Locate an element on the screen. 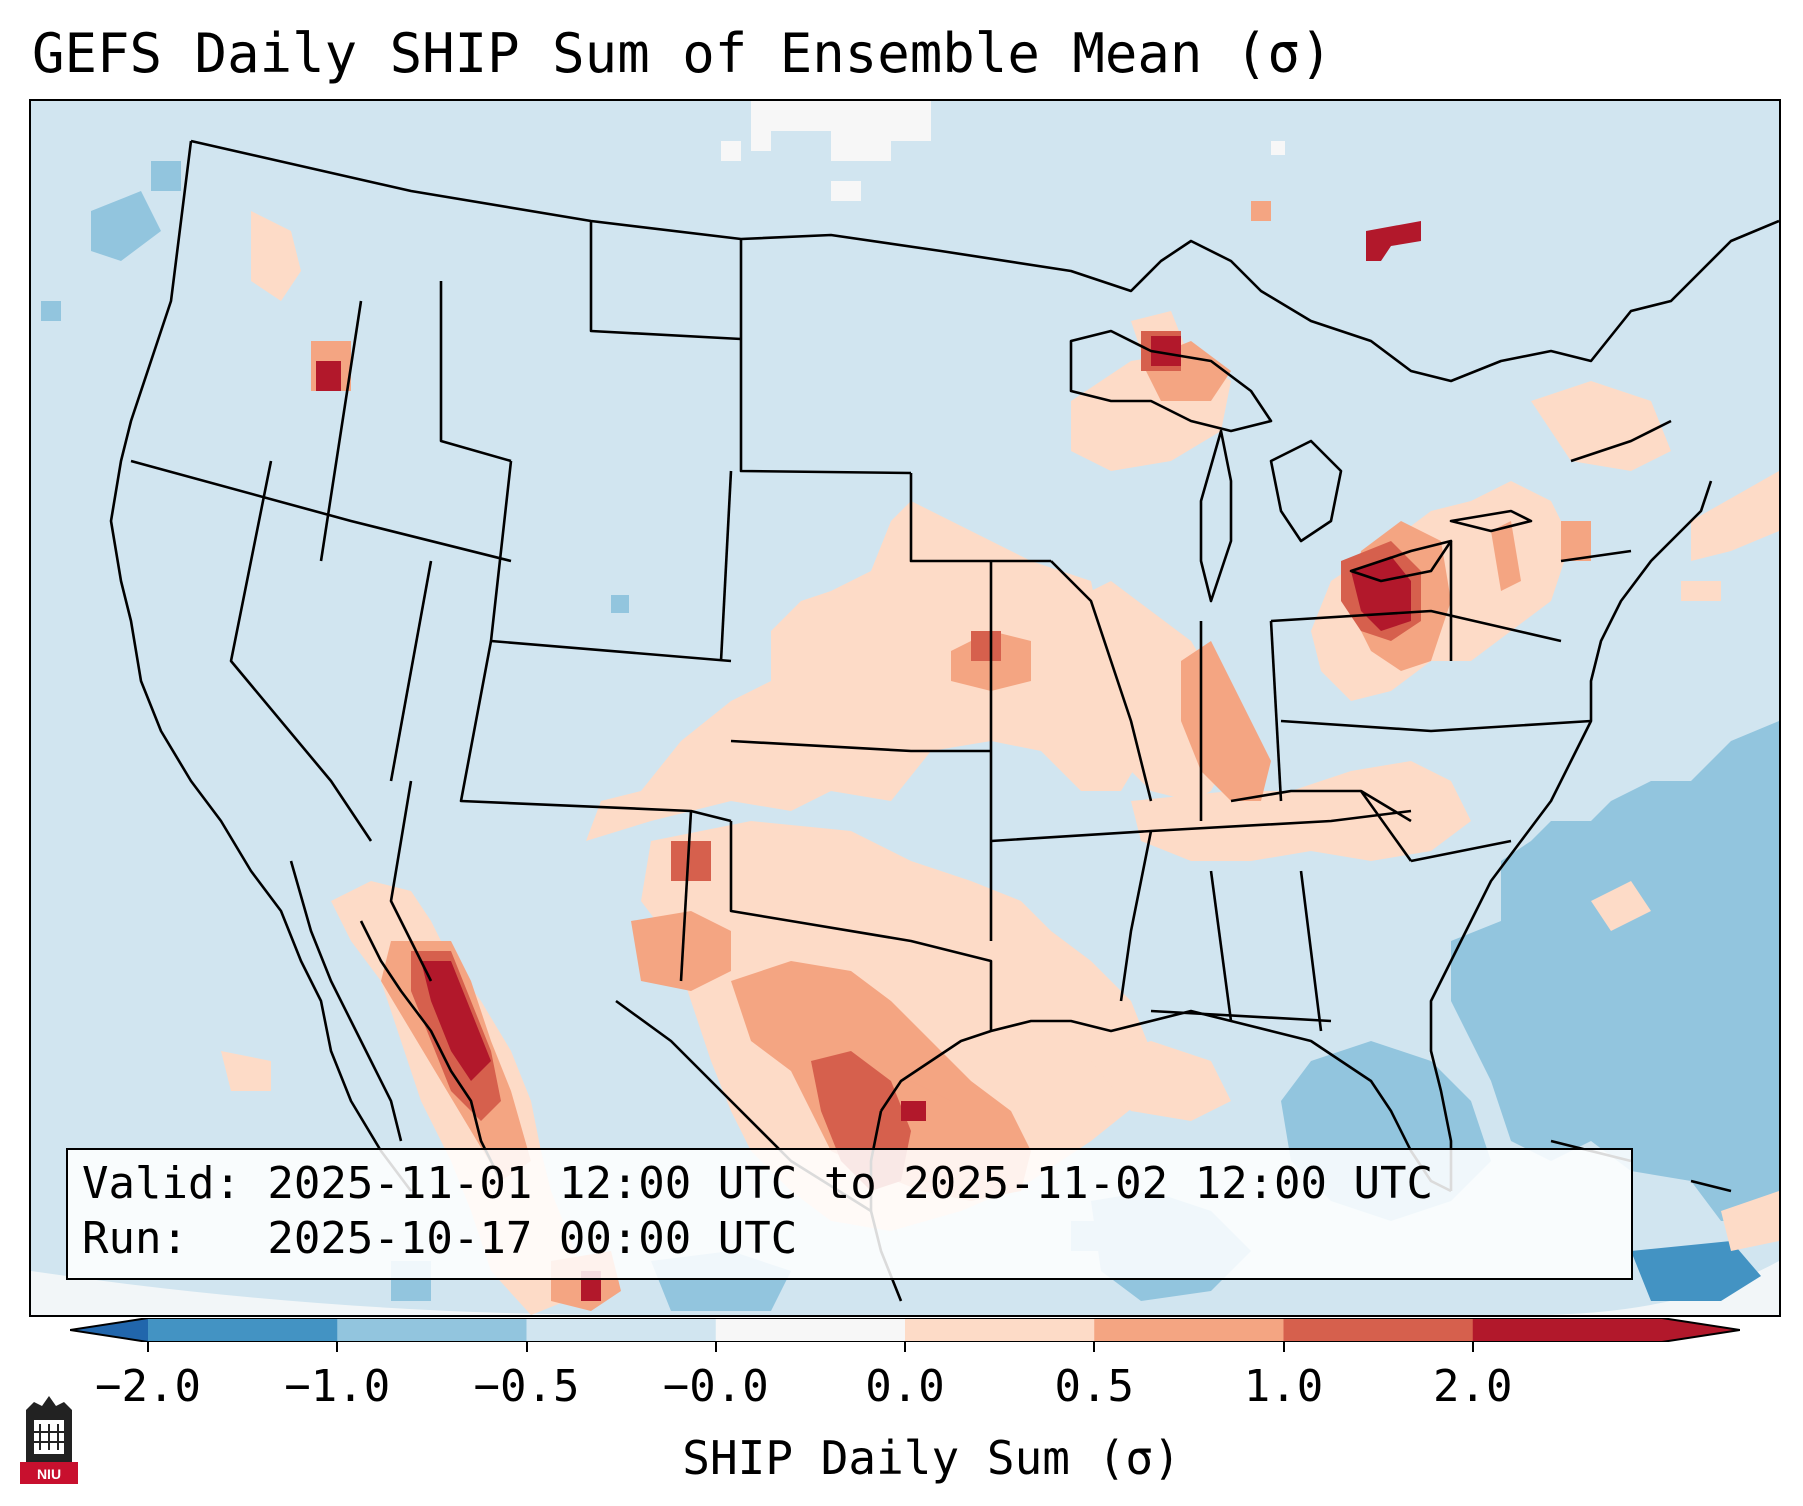 Image resolution: width=1803 pixels, height=1506 pixels. colorbar-tick-label: 0.0 is located at coordinates (905, 1386).